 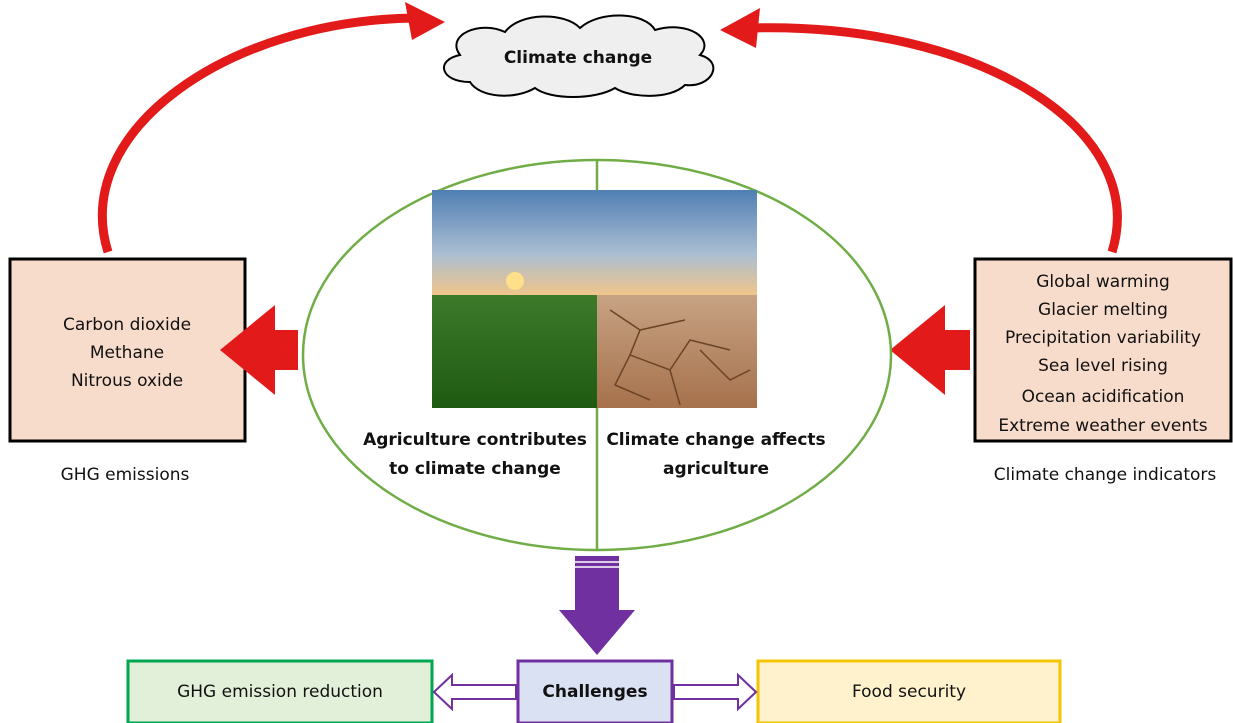 I want to click on box-line: Carbon dioxide, so click(x=127, y=325).